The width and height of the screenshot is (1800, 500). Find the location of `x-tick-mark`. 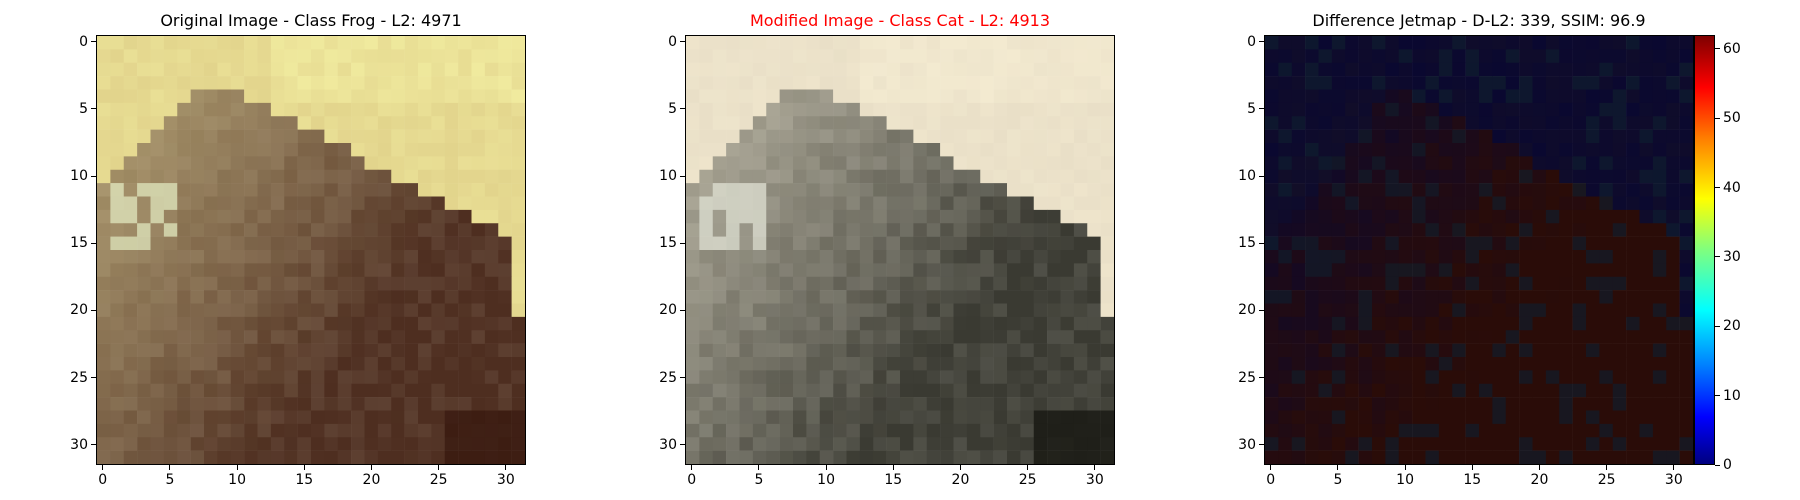

x-tick-mark is located at coordinates (1338, 467).